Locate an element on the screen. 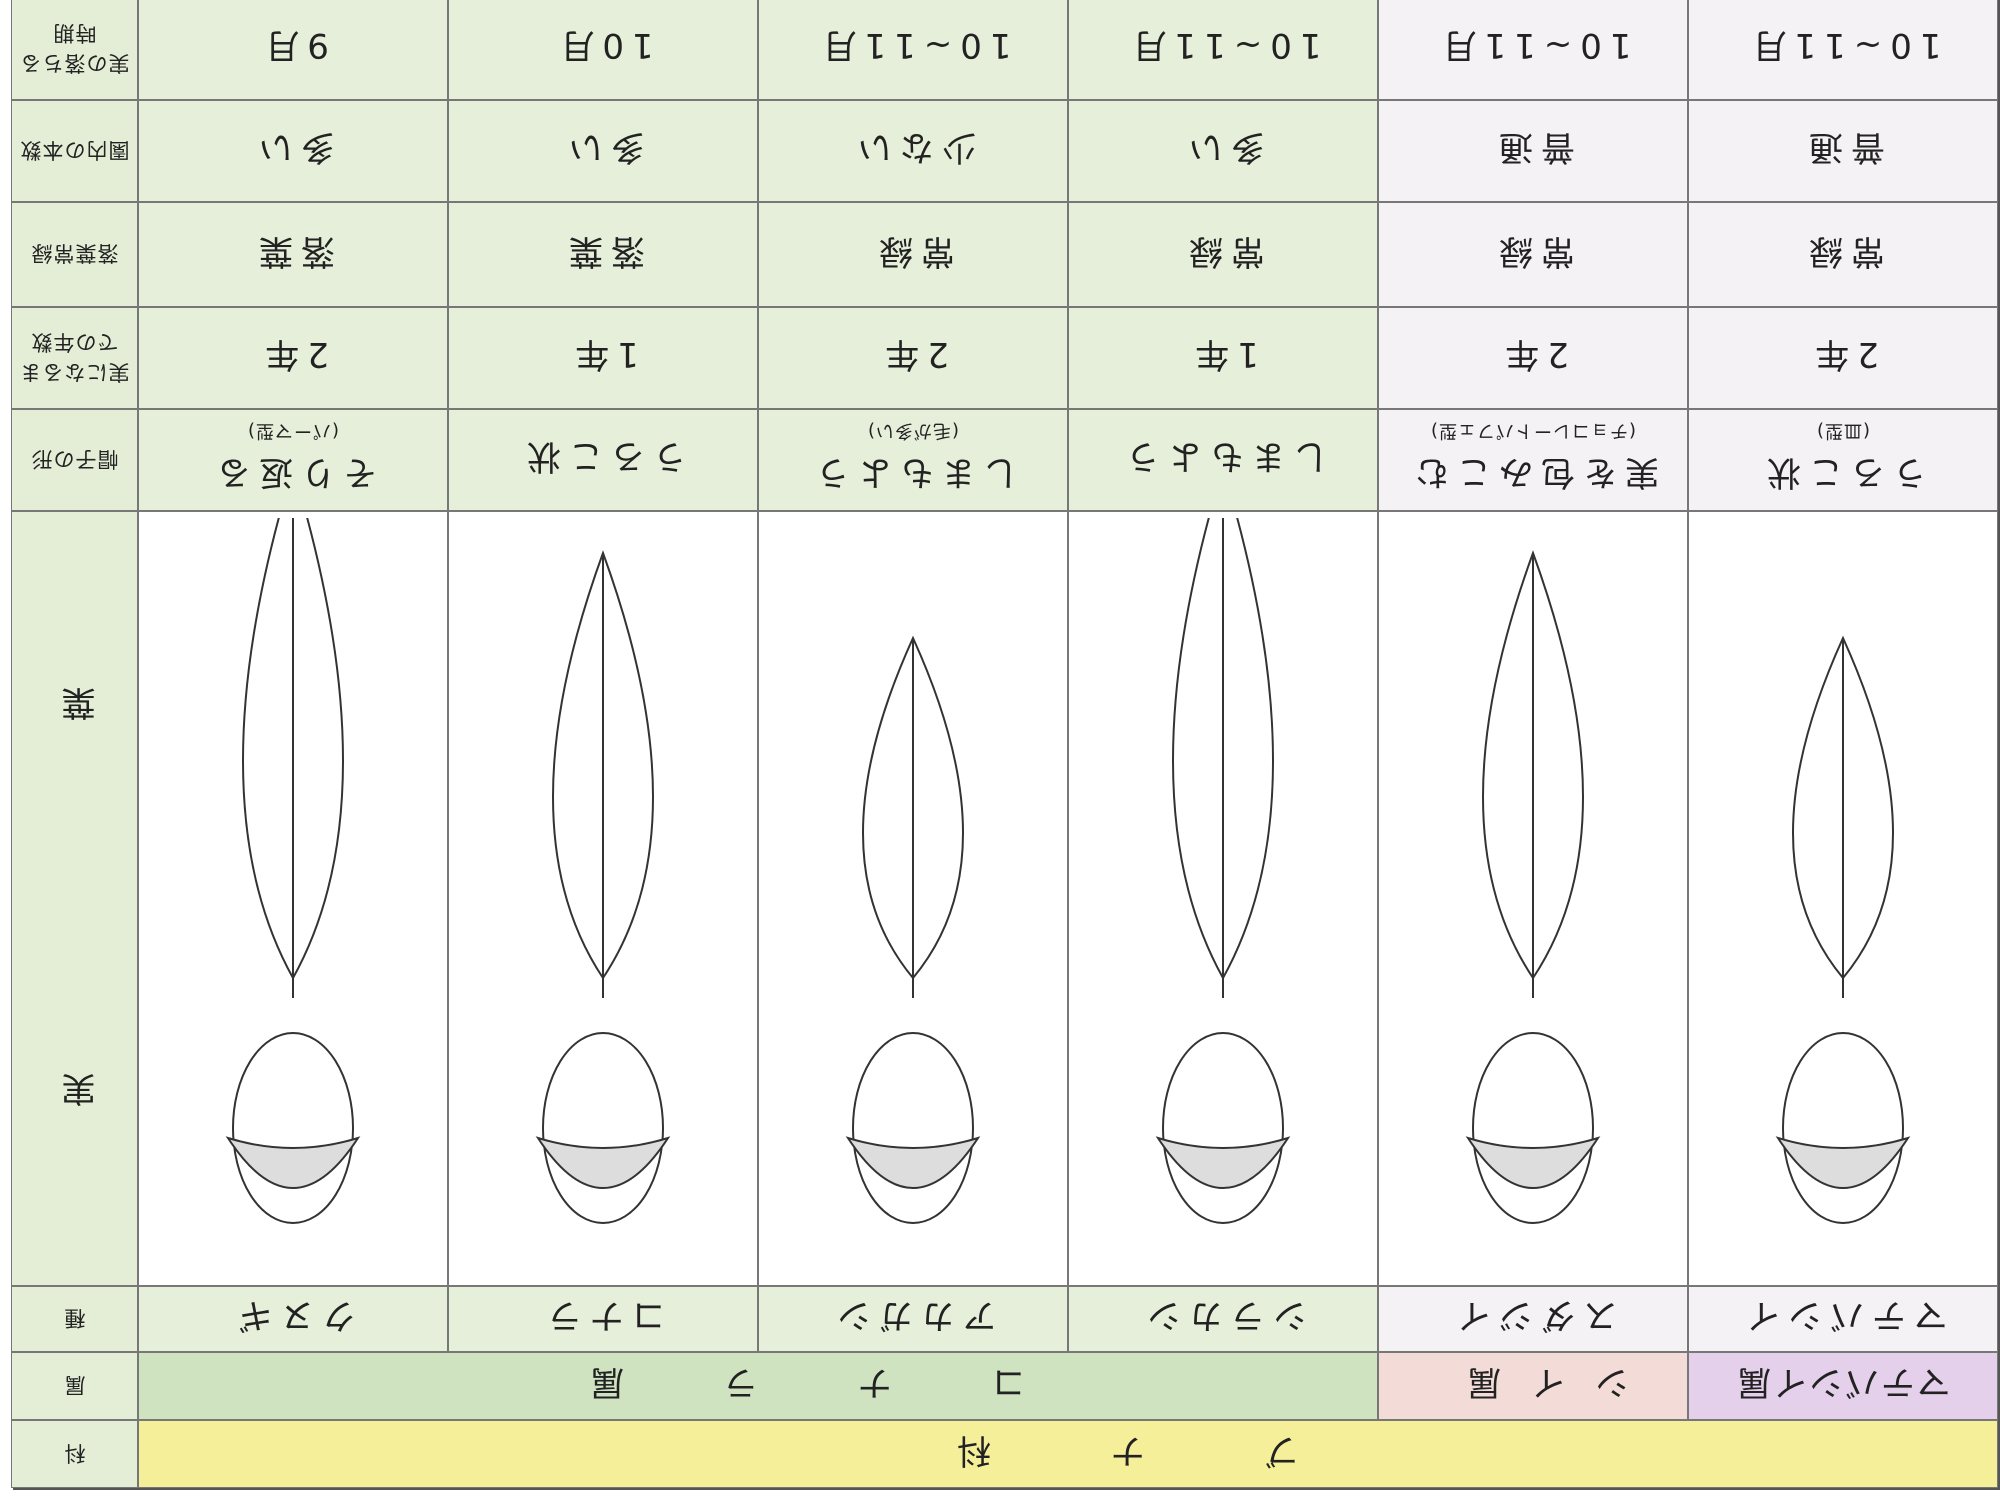 The image size is (2000, 1502). cell-name: マテバシイ is located at coordinates (1843, 1319).